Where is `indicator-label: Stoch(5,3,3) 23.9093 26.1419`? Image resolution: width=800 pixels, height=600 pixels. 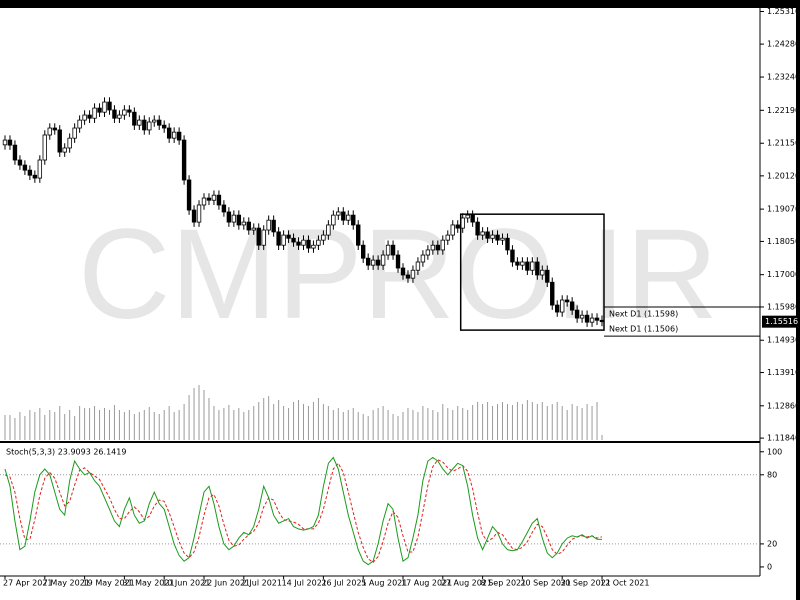 indicator-label: Stoch(5,3,3) 23.9093 26.1419 is located at coordinates (66, 452).